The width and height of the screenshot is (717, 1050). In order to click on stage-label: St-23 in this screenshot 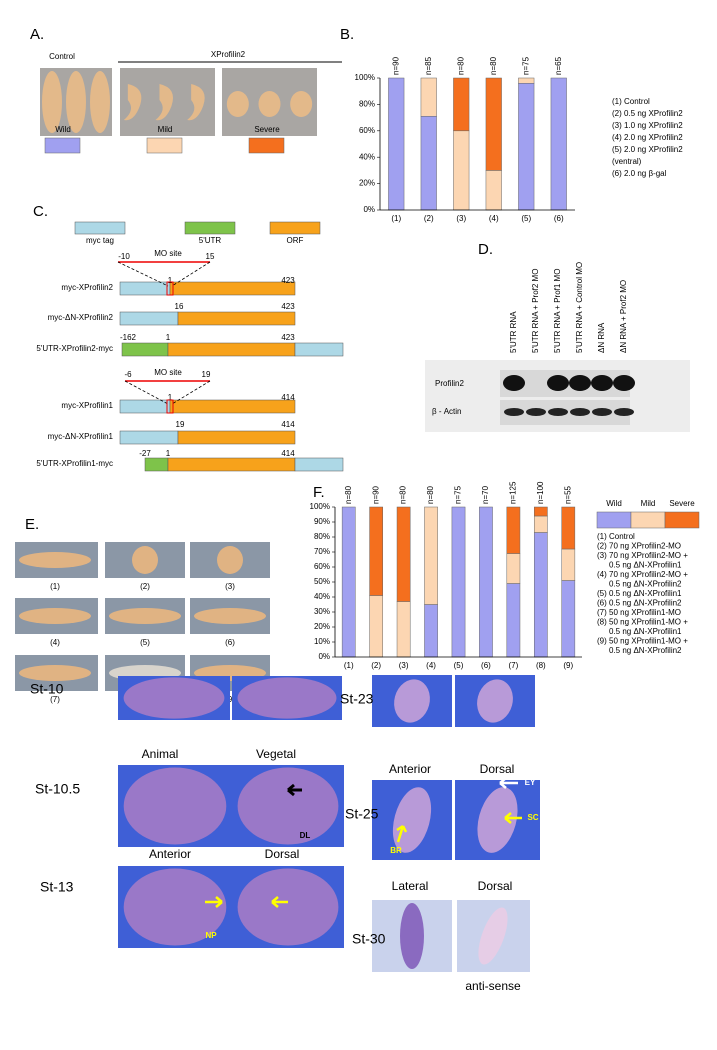, I will do `click(357, 699)`.